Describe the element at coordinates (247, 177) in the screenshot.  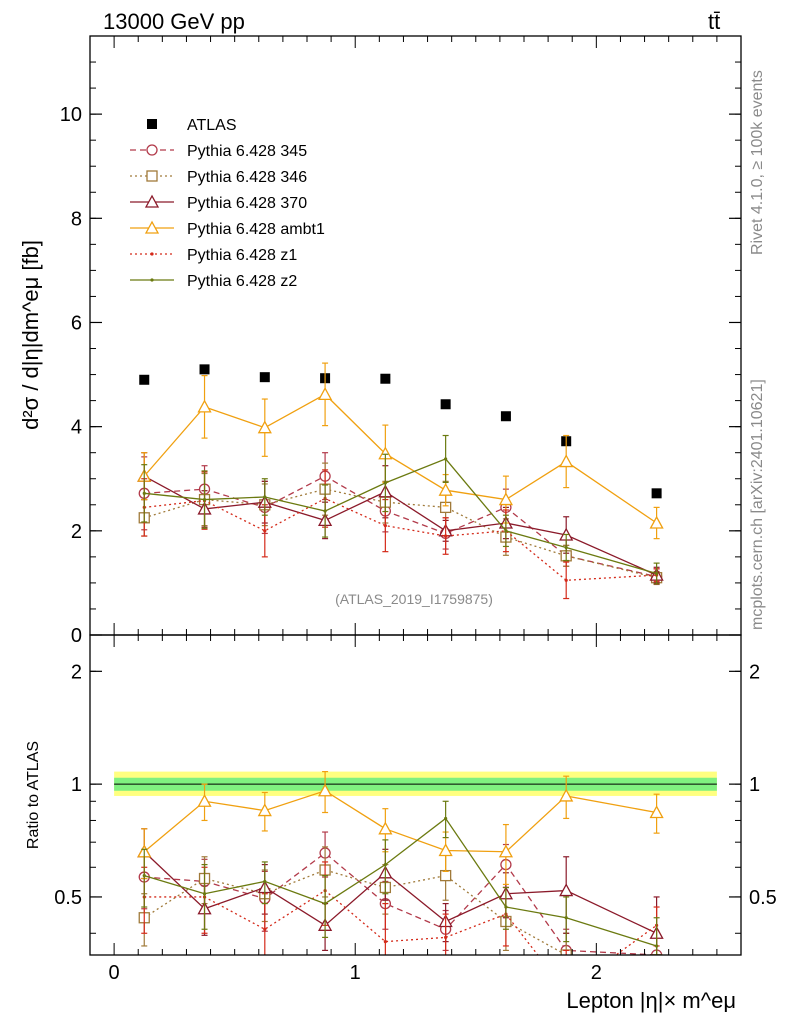
I see `legend-label: Pythia 6.428 346` at that location.